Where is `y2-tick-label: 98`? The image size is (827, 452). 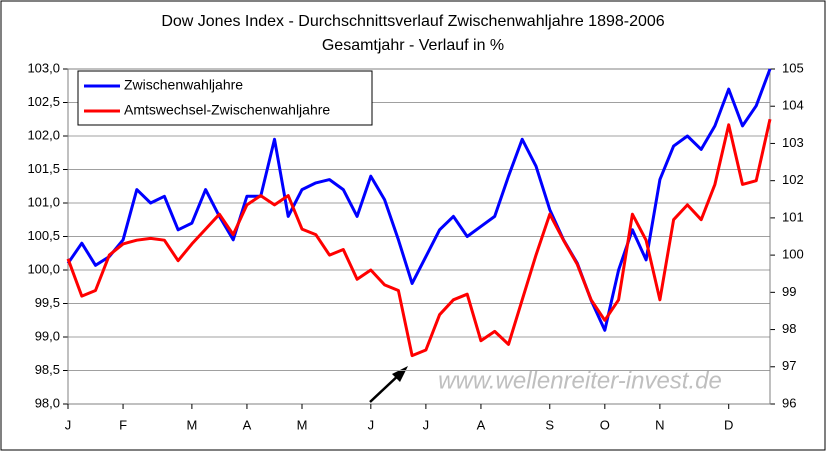 y2-tick-label: 98 is located at coordinates (789, 328).